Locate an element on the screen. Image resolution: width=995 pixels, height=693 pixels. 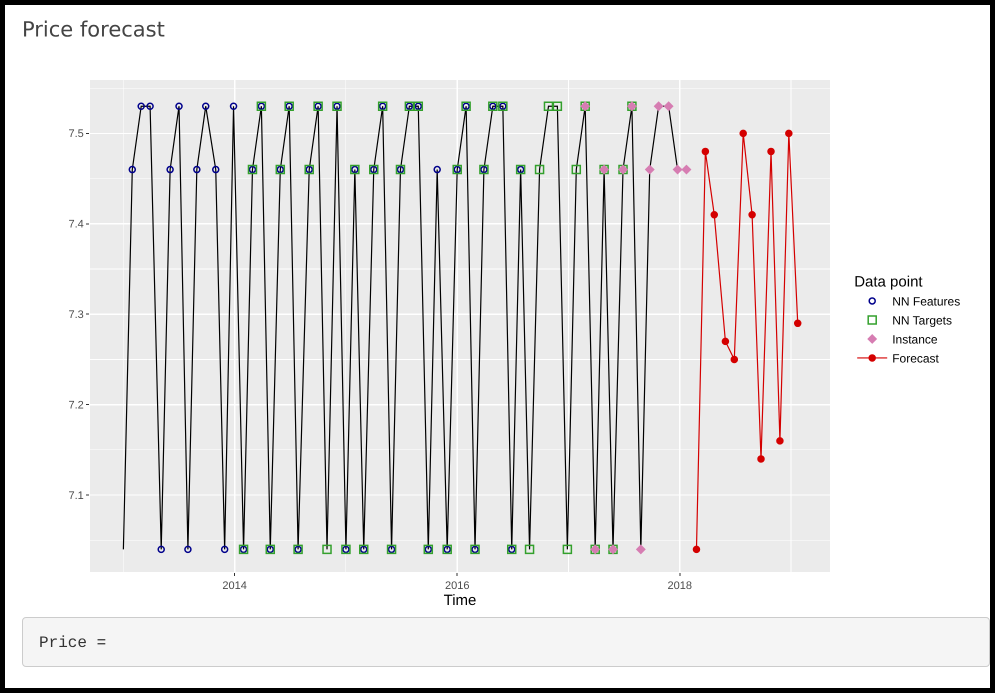
x-tick-label: 2018 is located at coordinates (680, 586).